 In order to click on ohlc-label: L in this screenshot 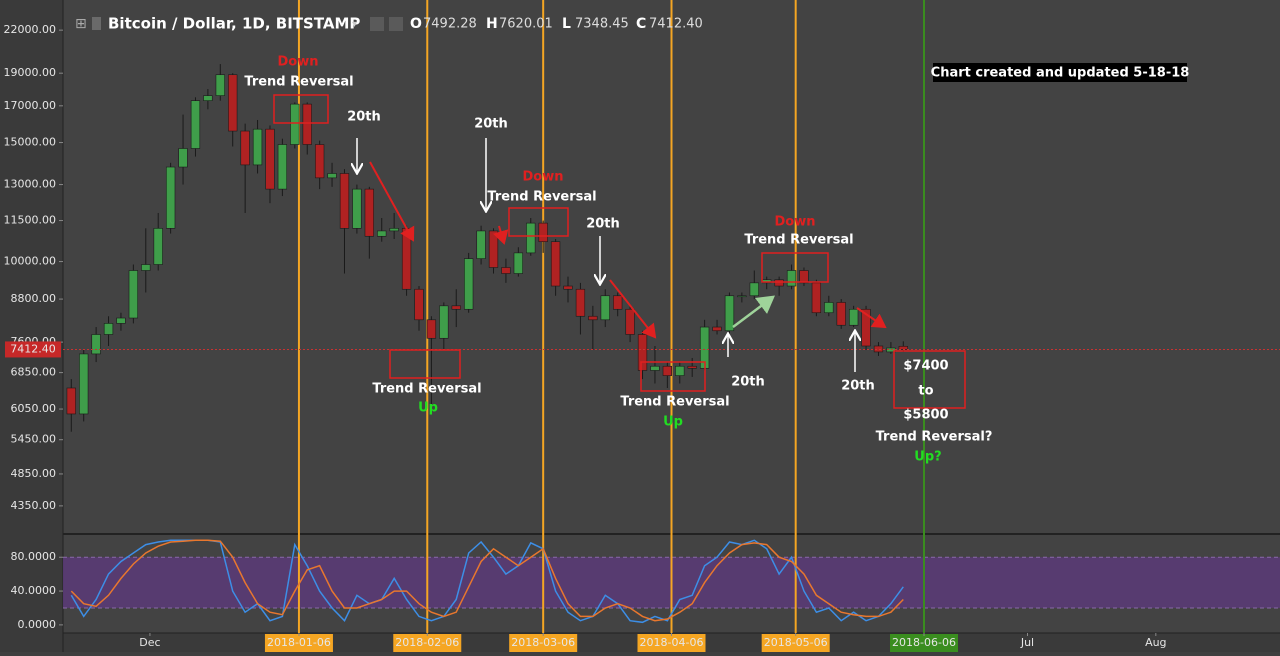, I will do `click(566, 24)`.